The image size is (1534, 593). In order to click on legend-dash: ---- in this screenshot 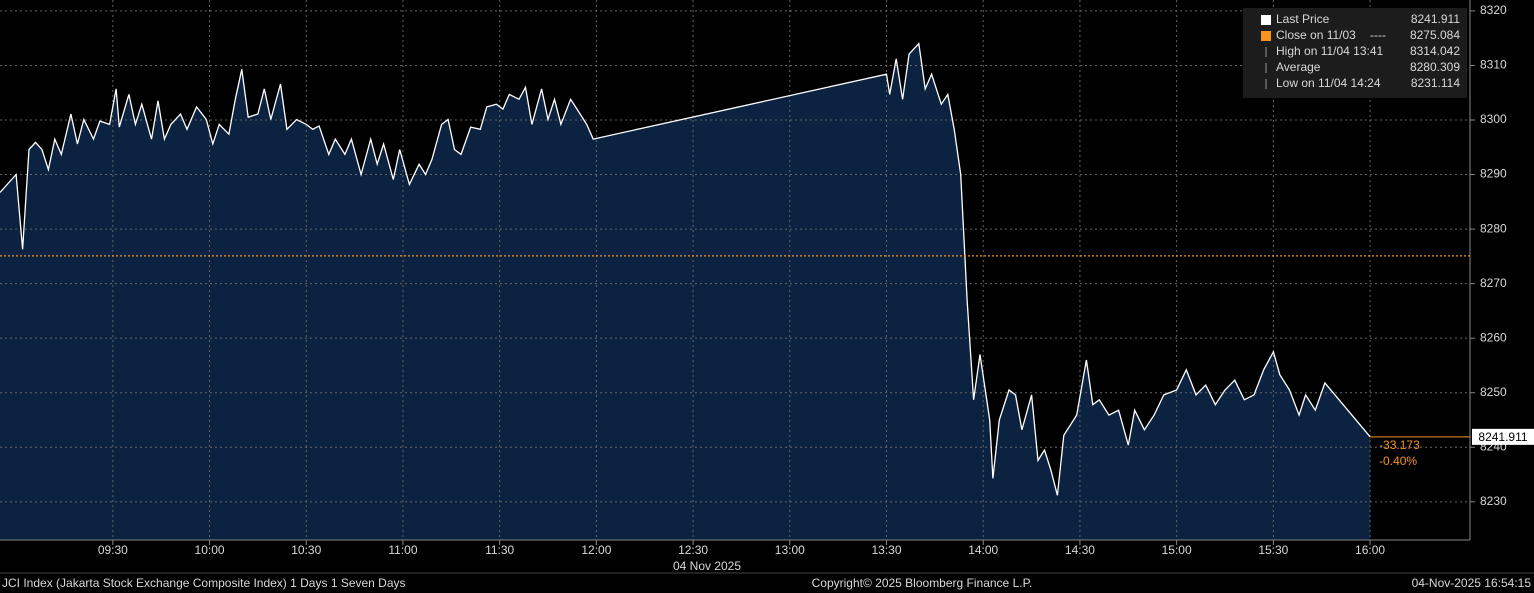, I will do `click(1378, 35)`.